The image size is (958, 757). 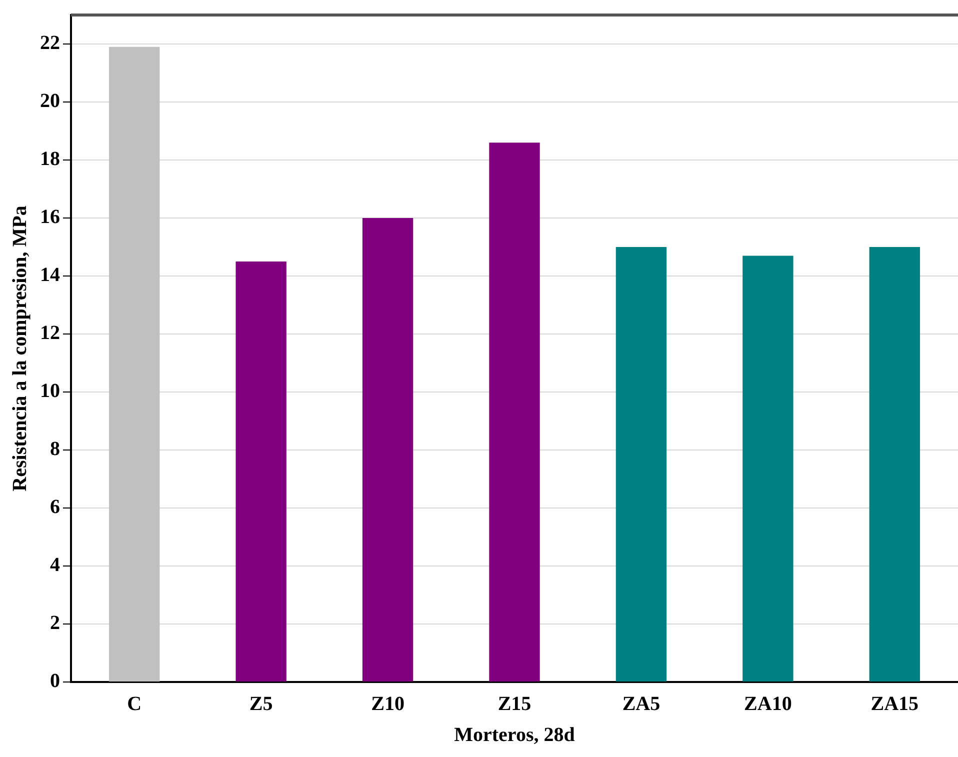 I want to click on x-tick-label: ZA10, so click(x=768, y=704).